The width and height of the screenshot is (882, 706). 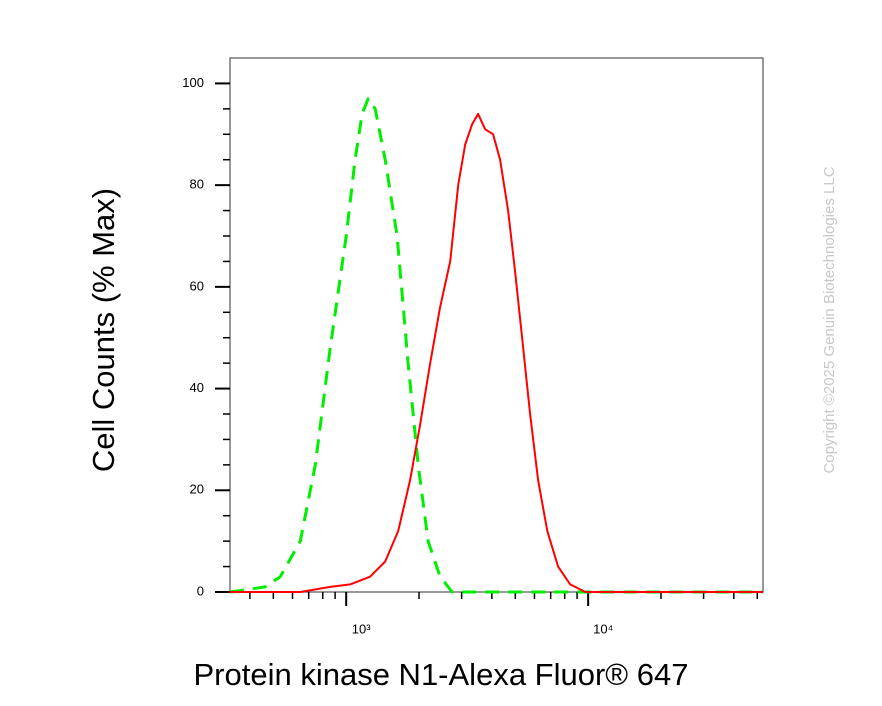 What do you see at coordinates (103, 330) in the screenshot?
I see `y-axis-label: Cell Counts (% Max)` at bounding box center [103, 330].